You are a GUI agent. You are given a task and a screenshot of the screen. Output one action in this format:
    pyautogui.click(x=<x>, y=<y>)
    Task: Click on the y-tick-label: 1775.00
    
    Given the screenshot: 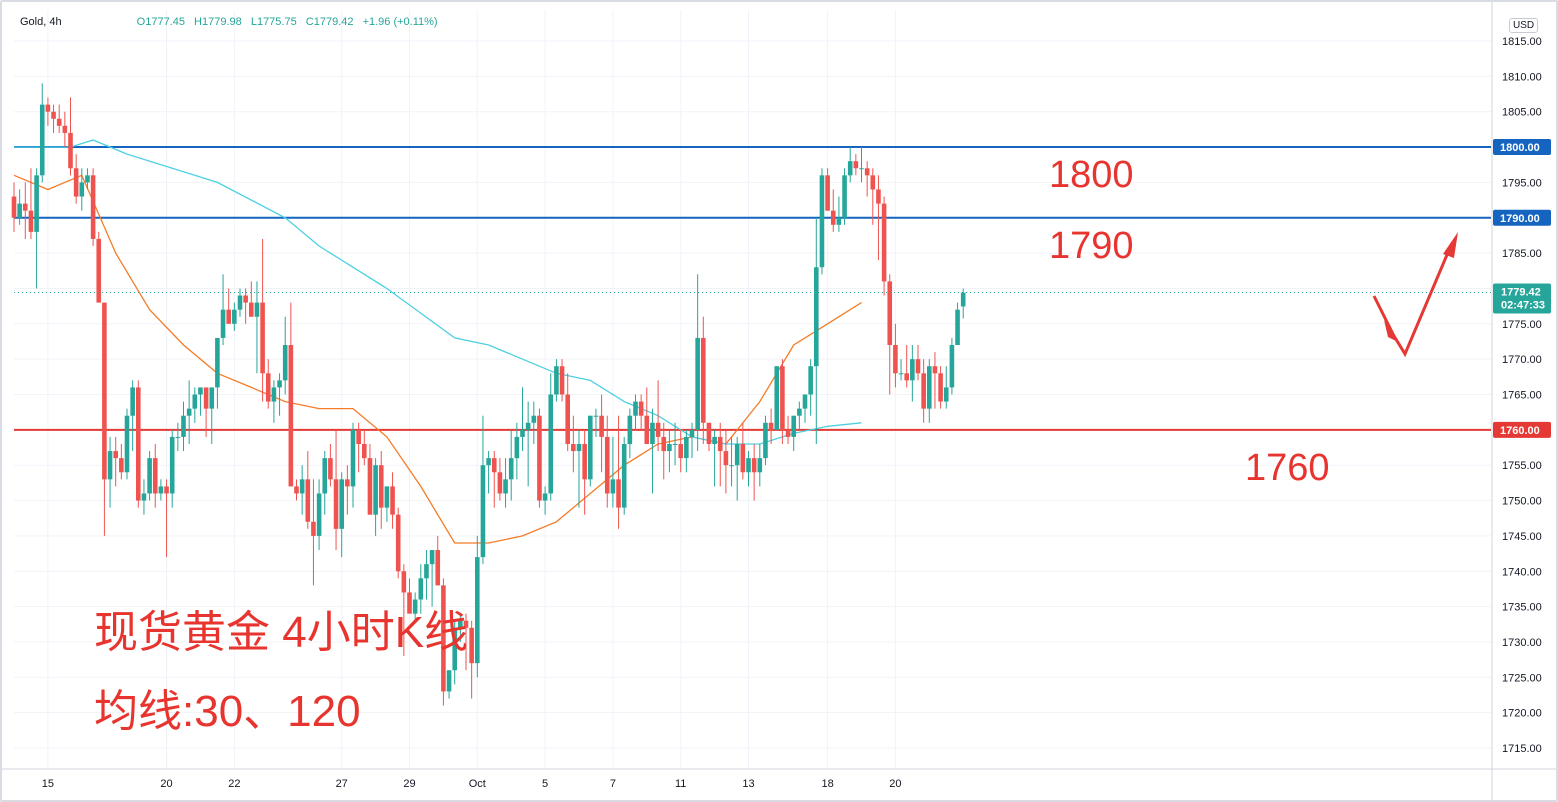 What is the action you would take?
    pyautogui.click(x=1522, y=325)
    